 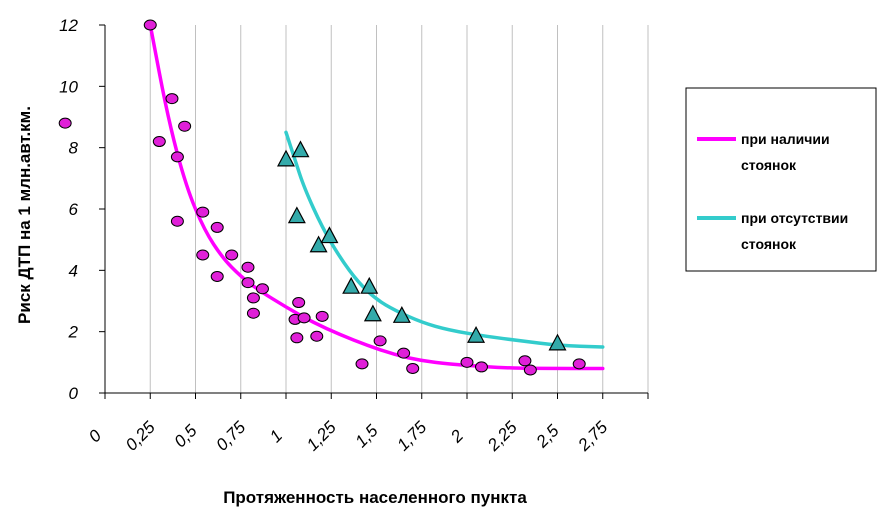 What do you see at coordinates (95, 436) in the screenshot?
I see `x-tick-label-0: 0` at bounding box center [95, 436].